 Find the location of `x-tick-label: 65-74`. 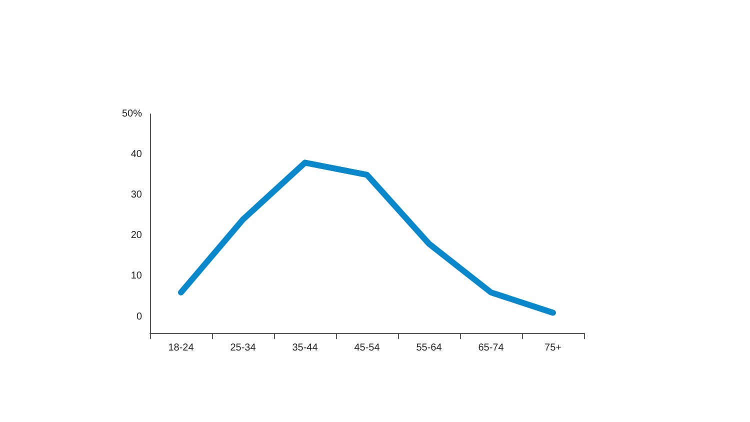

x-tick-label: 65-74 is located at coordinates (491, 348).